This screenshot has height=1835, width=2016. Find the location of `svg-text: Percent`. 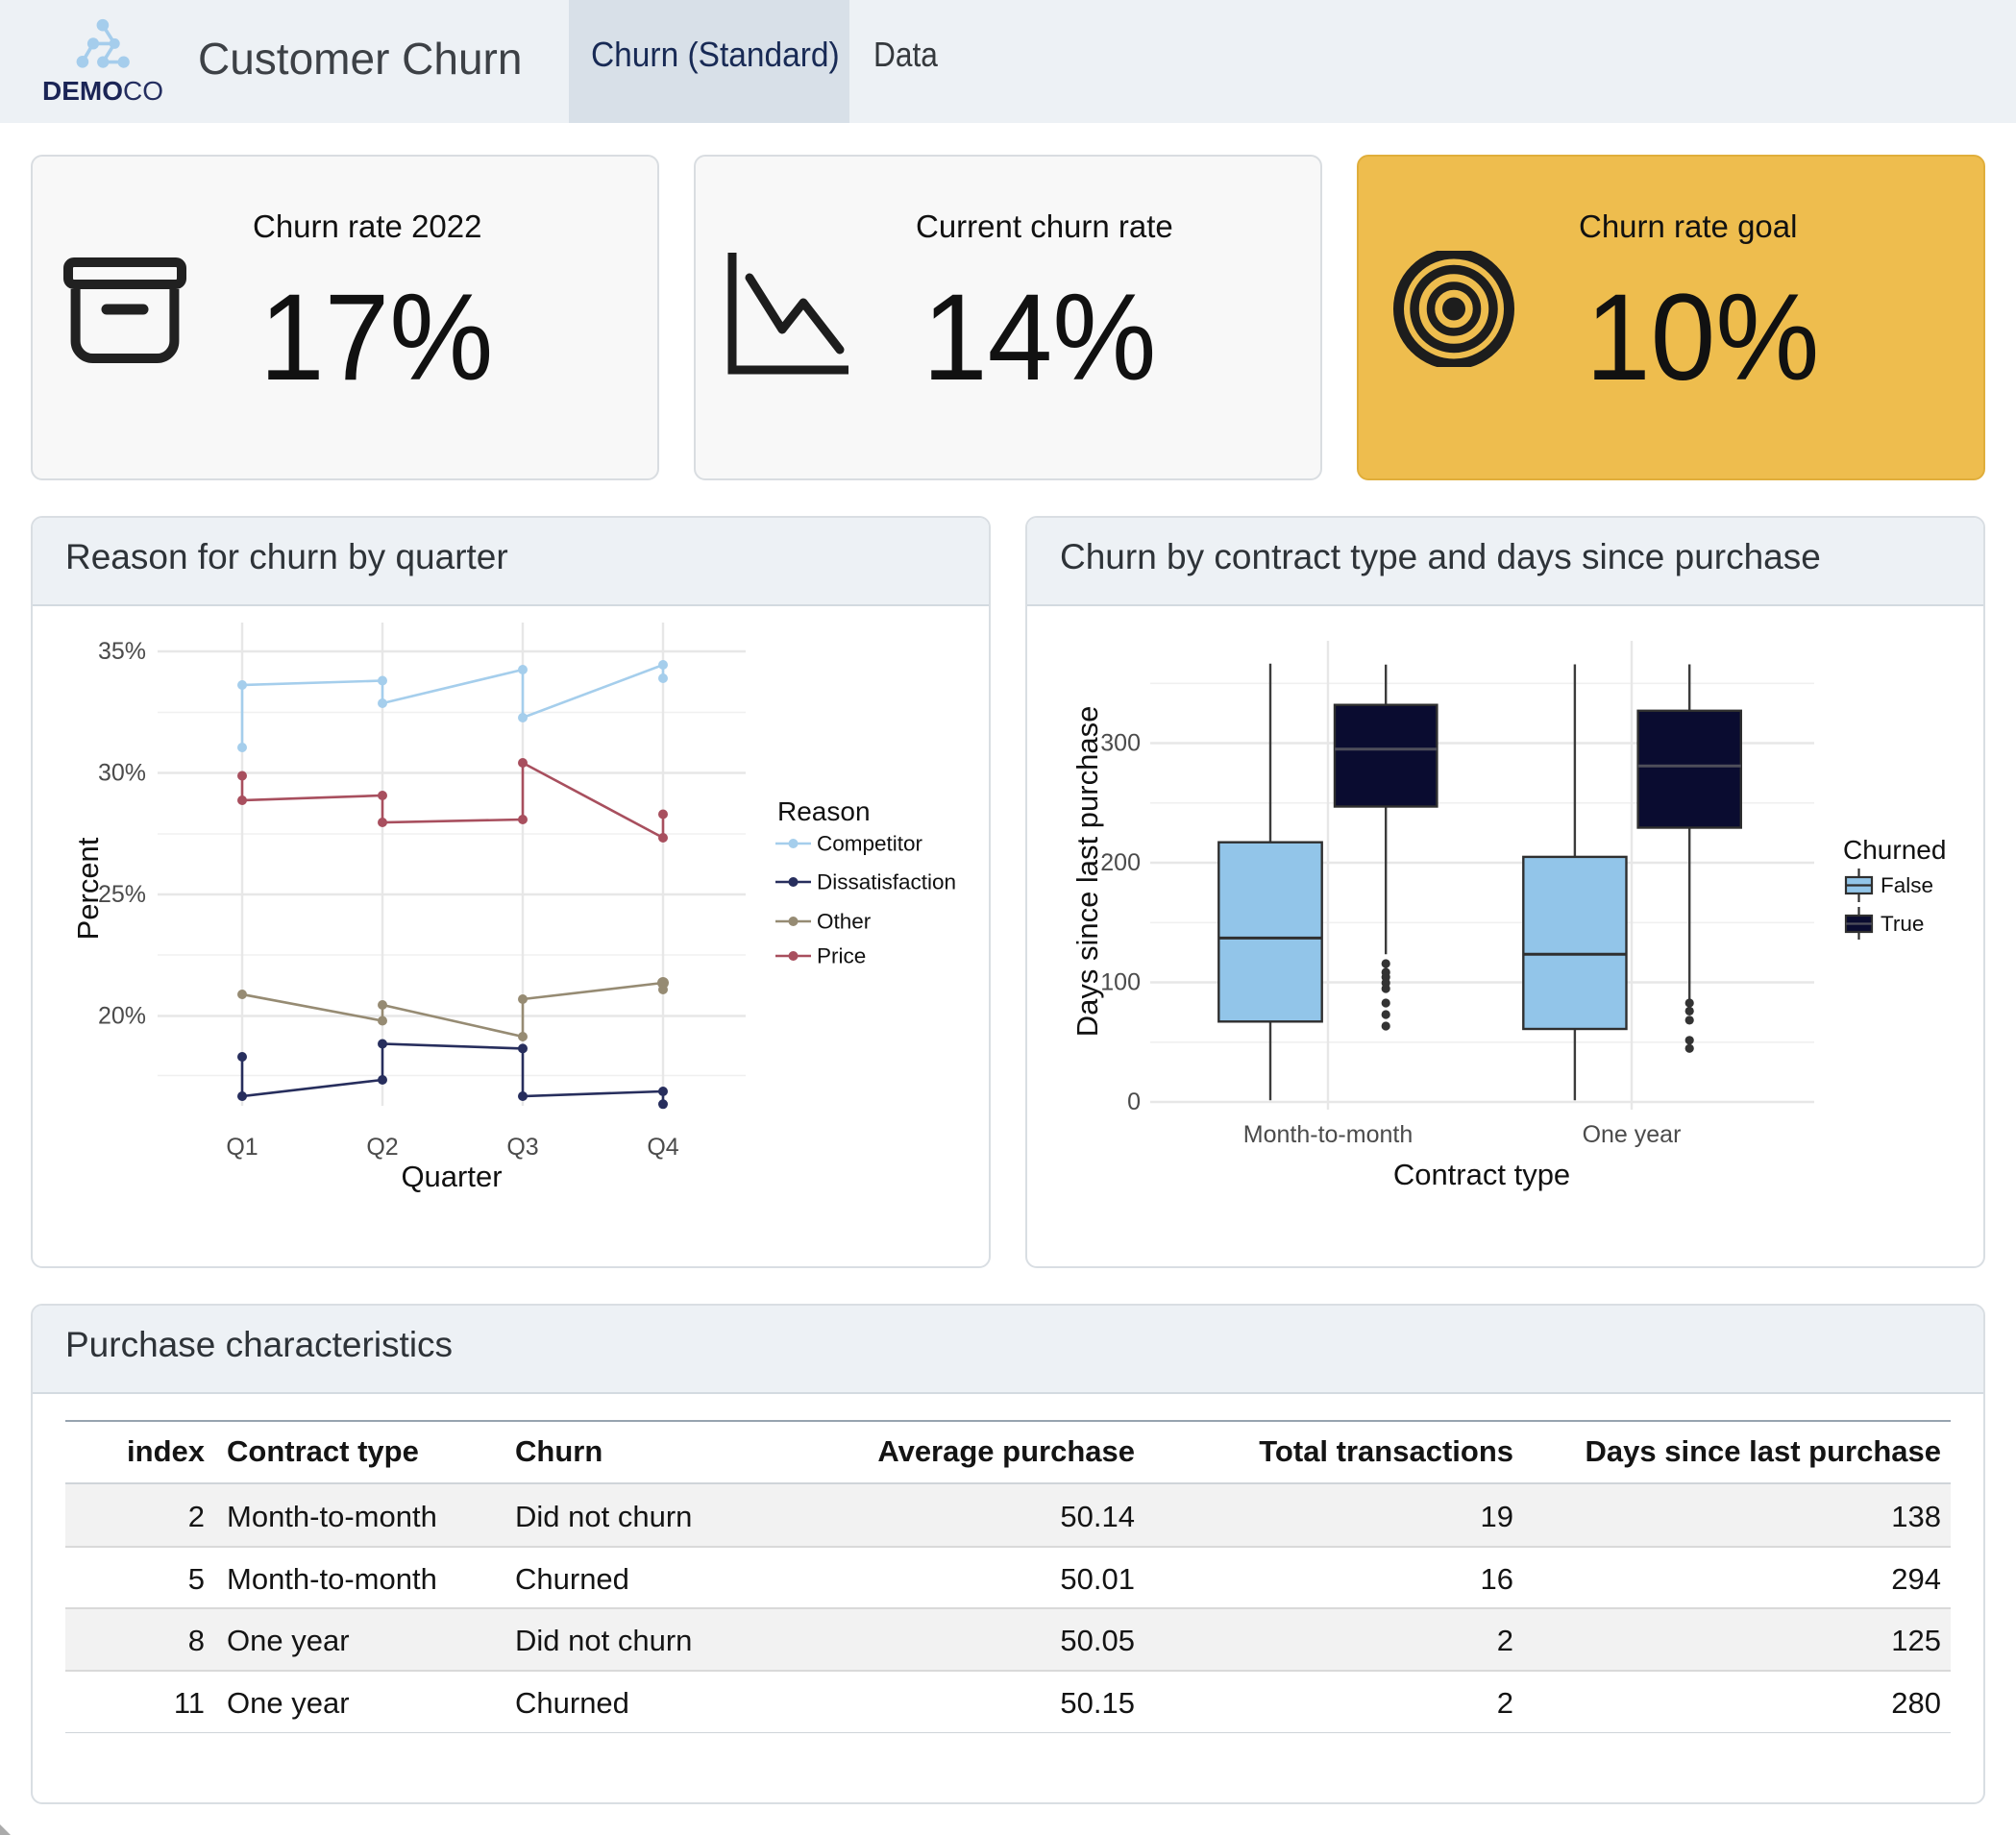

svg-text: Percent is located at coordinates (88, 888).